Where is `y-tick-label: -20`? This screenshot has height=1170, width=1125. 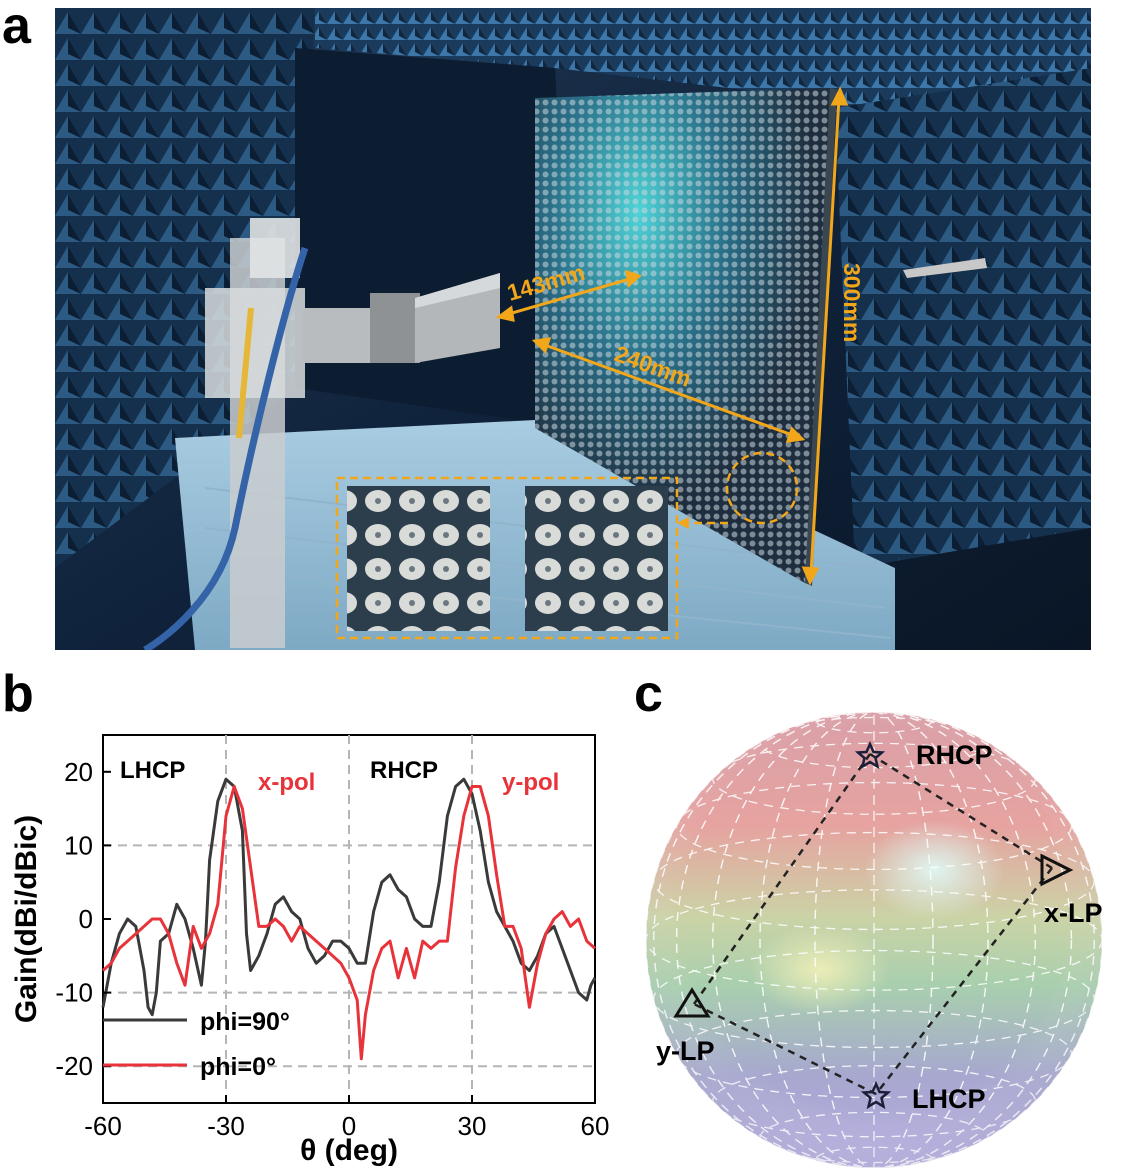
y-tick-label: -20 is located at coordinates (74, 1066).